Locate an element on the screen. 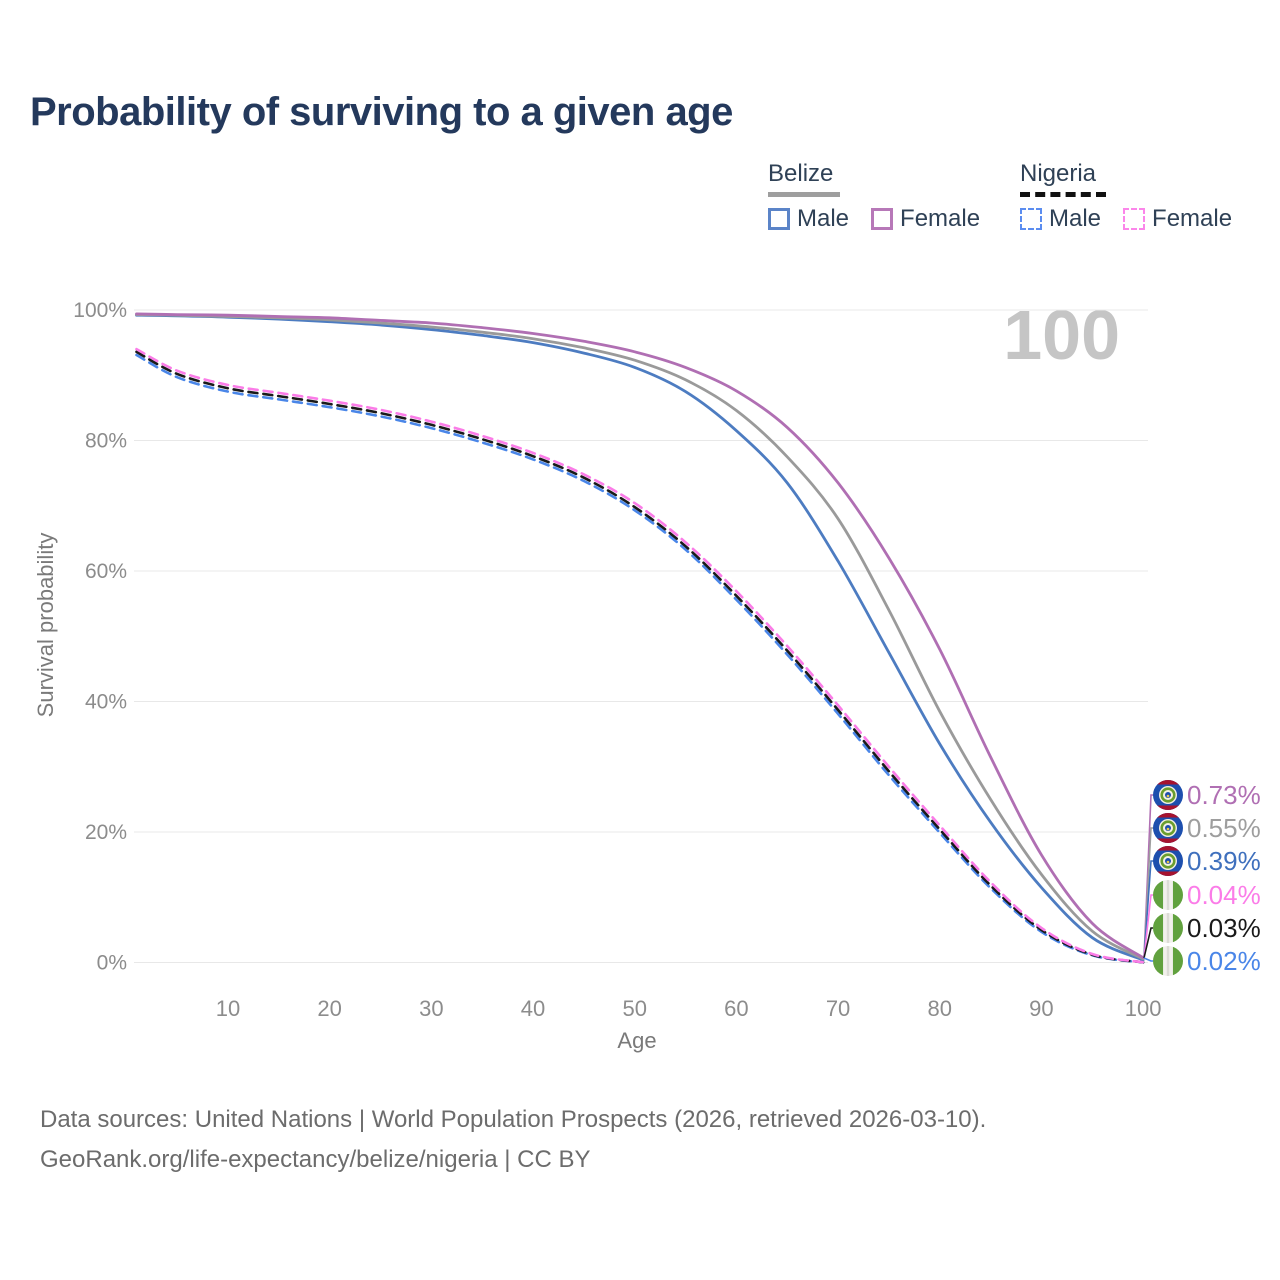 The image size is (1280, 1280). x-tick-label: 90 is located at coordinates (1041, 1008).